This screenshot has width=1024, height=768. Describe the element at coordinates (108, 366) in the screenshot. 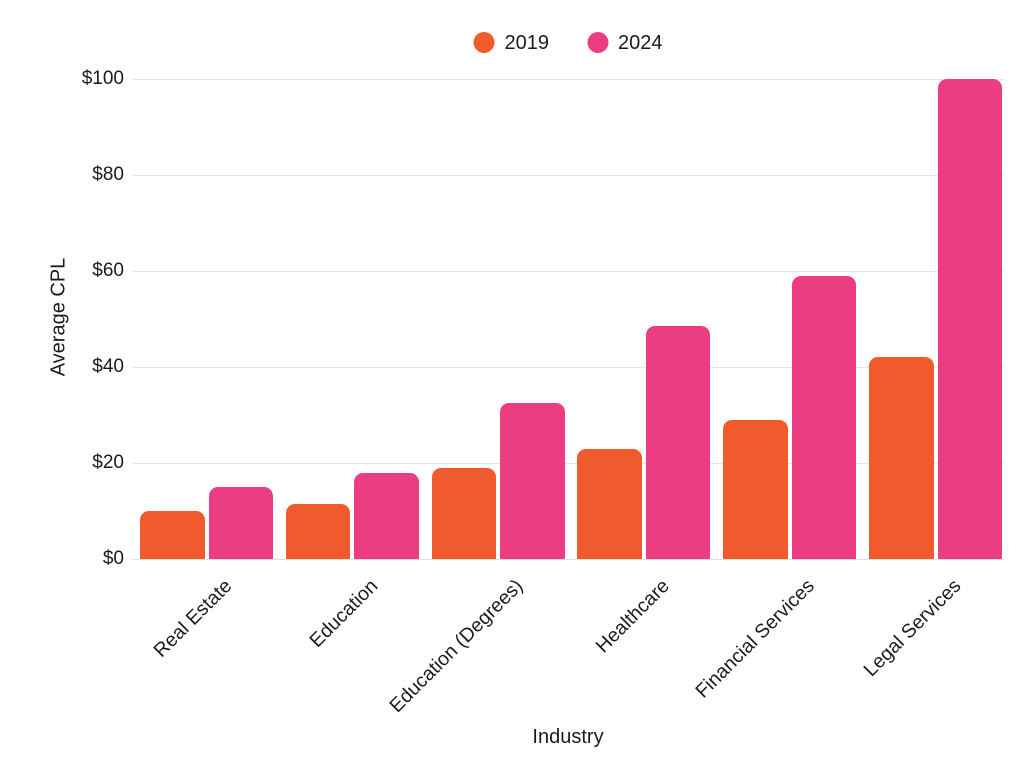

I see `y-tick-label: $40` at that location.